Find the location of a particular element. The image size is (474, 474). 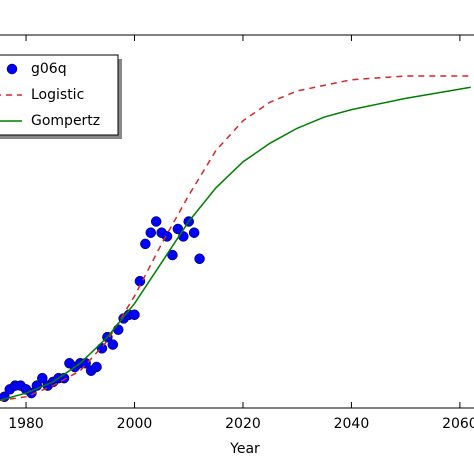

legend-label: Gompertz is located at coordinates (65, 121).